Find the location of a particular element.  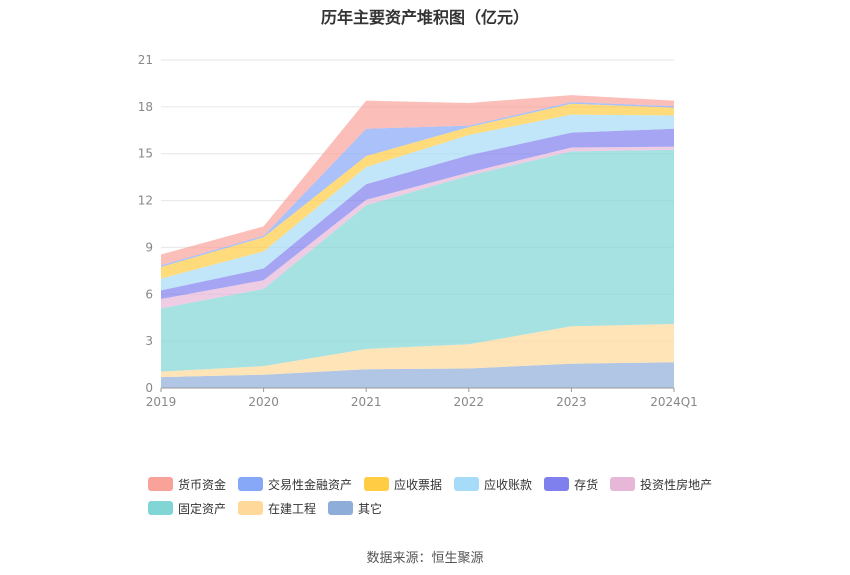

legend-row-1: 货币资金 交易性金融资产 应收票据 应收账款 存货 投资性房地产 is located at coordinates (448, 484).